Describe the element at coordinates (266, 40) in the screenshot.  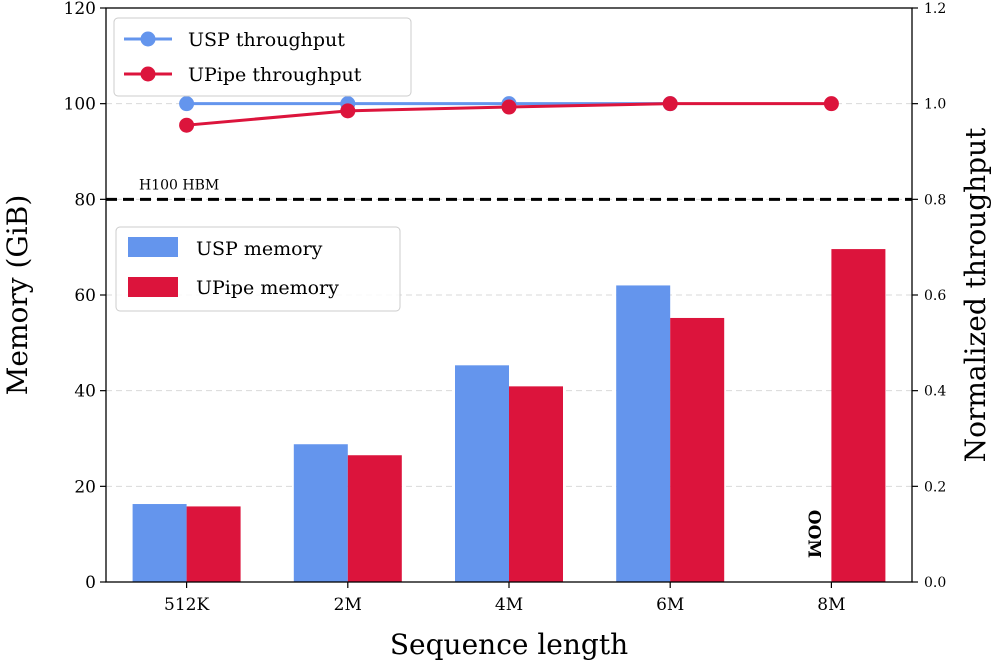
I see `legend-label-usp-throughput: USP throughput` at that location.